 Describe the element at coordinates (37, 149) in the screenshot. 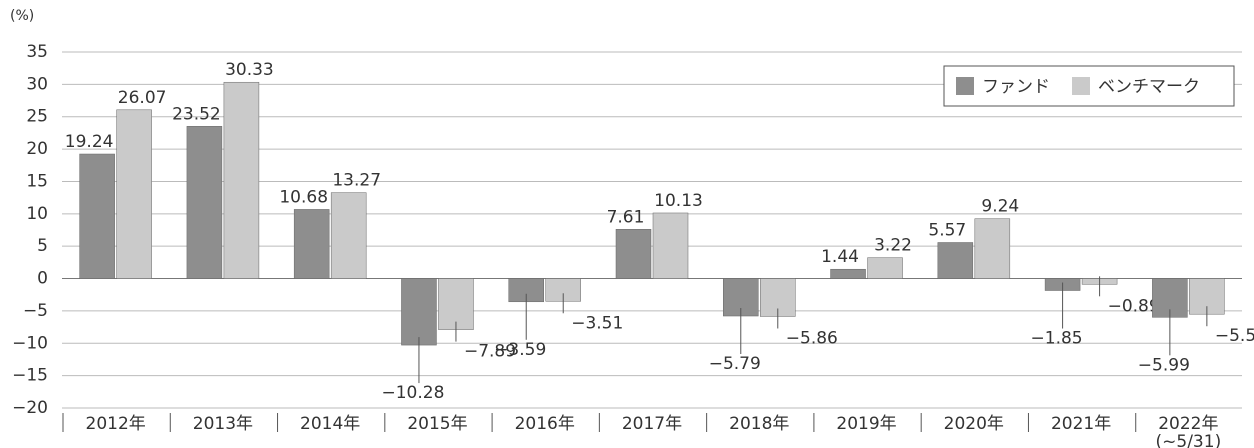

I see `y-tick-label: 20` at that location.